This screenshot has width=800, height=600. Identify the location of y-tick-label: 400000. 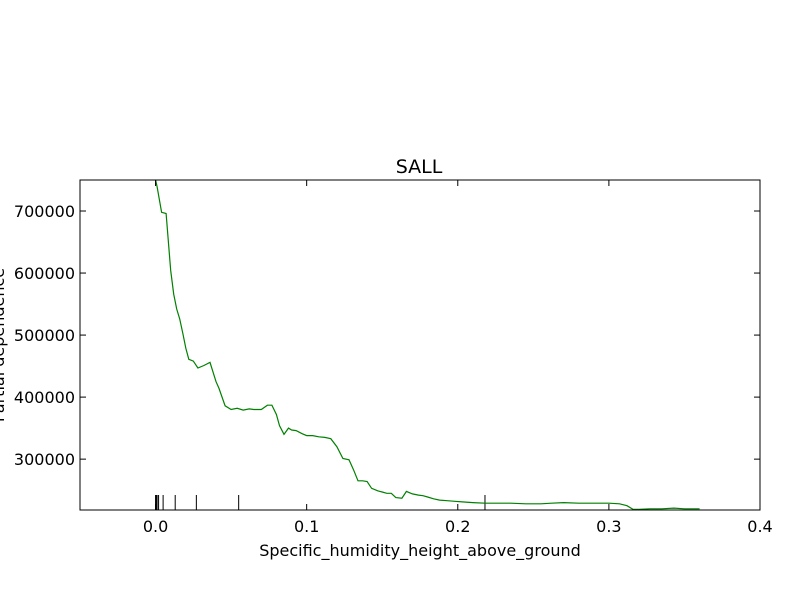
(44, 397).